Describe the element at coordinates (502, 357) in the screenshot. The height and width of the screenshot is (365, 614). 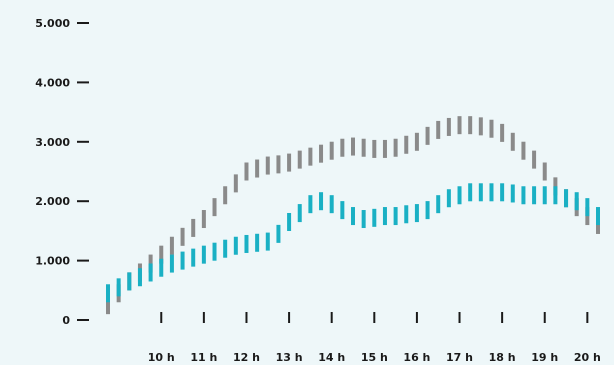
I see `x-tick-label: 18 h` at that location.